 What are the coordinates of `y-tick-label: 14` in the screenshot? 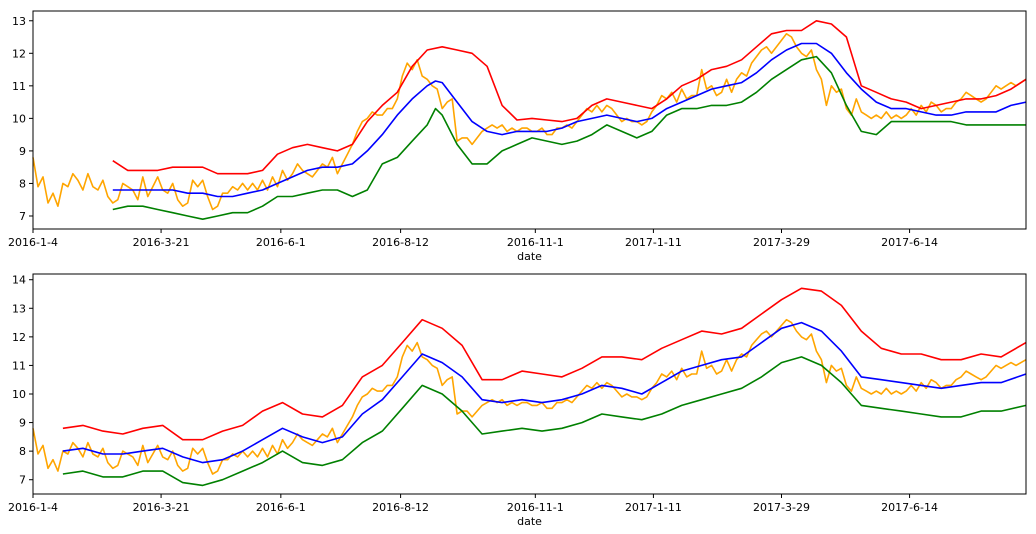 It's located at (19, 280).